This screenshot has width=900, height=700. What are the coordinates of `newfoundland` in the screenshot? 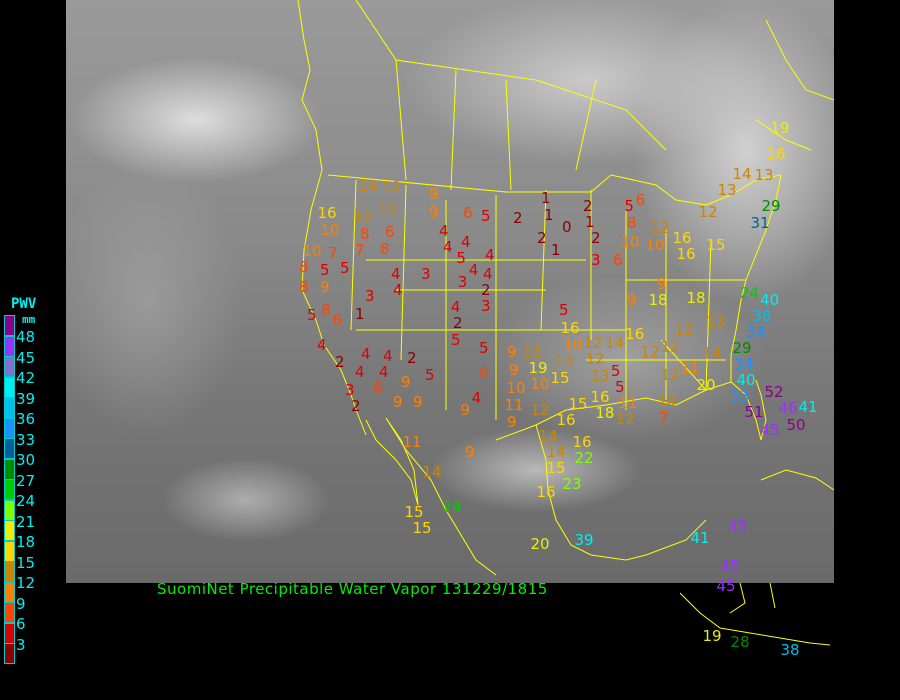 It's located at (794, 85).